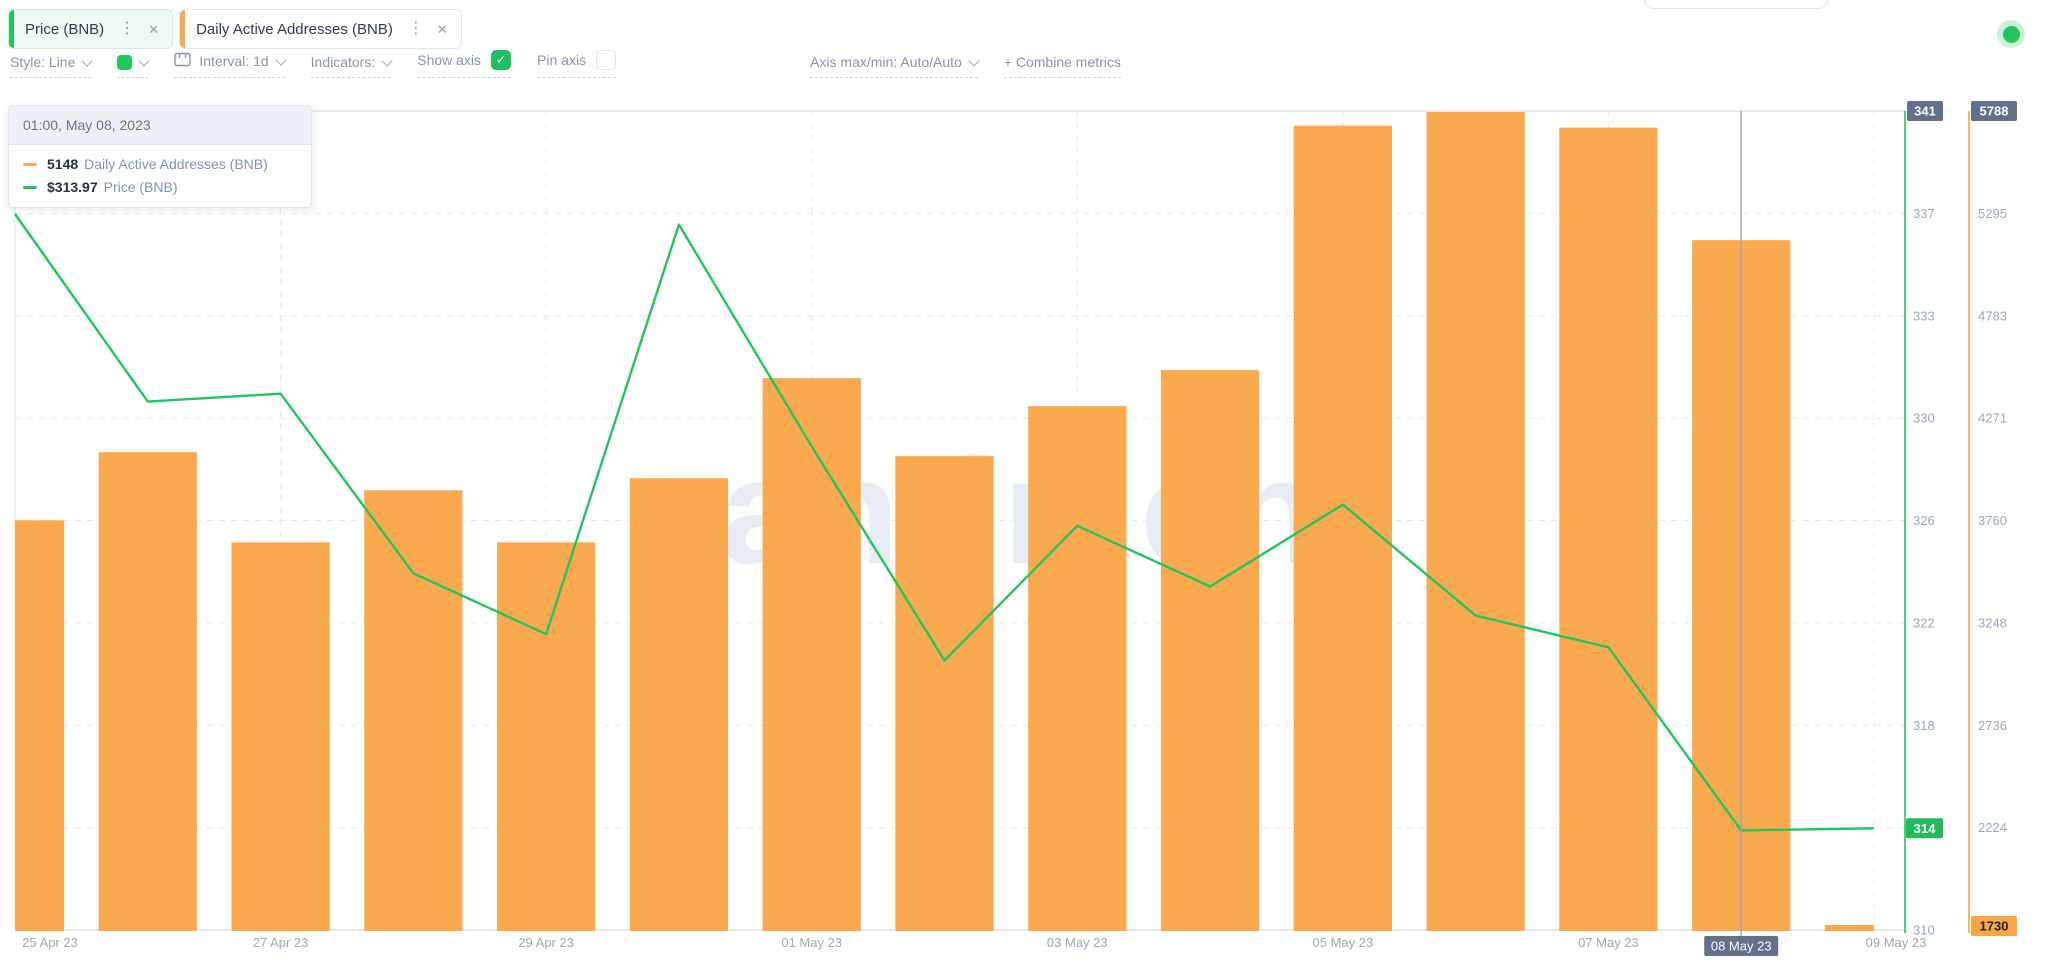  Describe the element at coordinates (1896, 942) in the screenshot. I see `svg-text: 09 May 23` at that location.